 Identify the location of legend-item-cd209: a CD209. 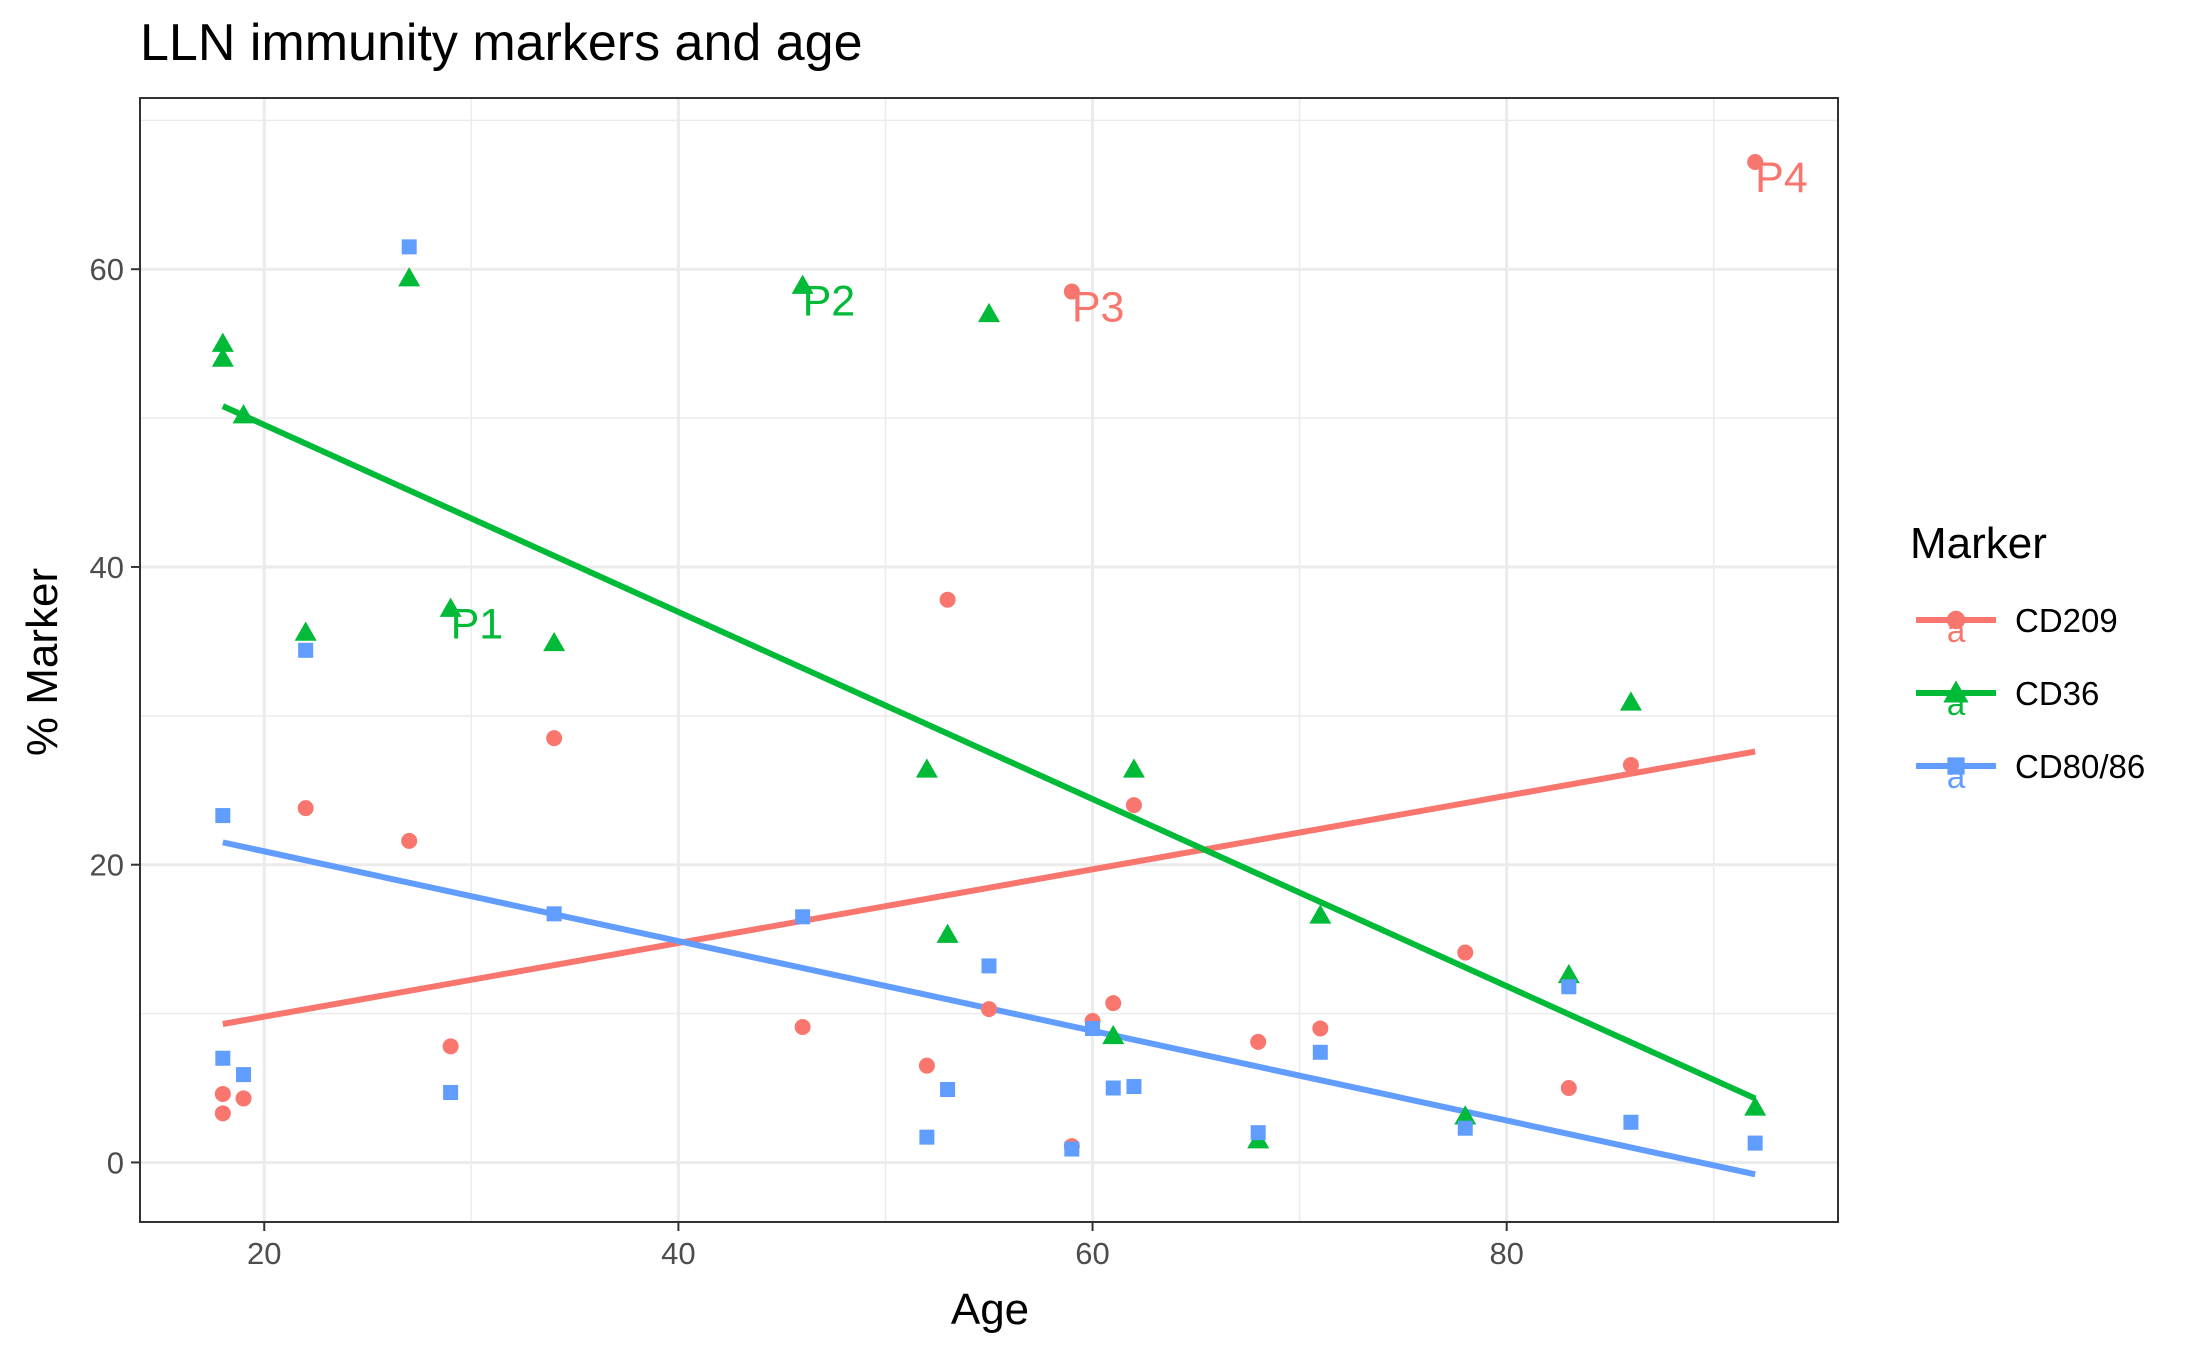
(2017, 625).